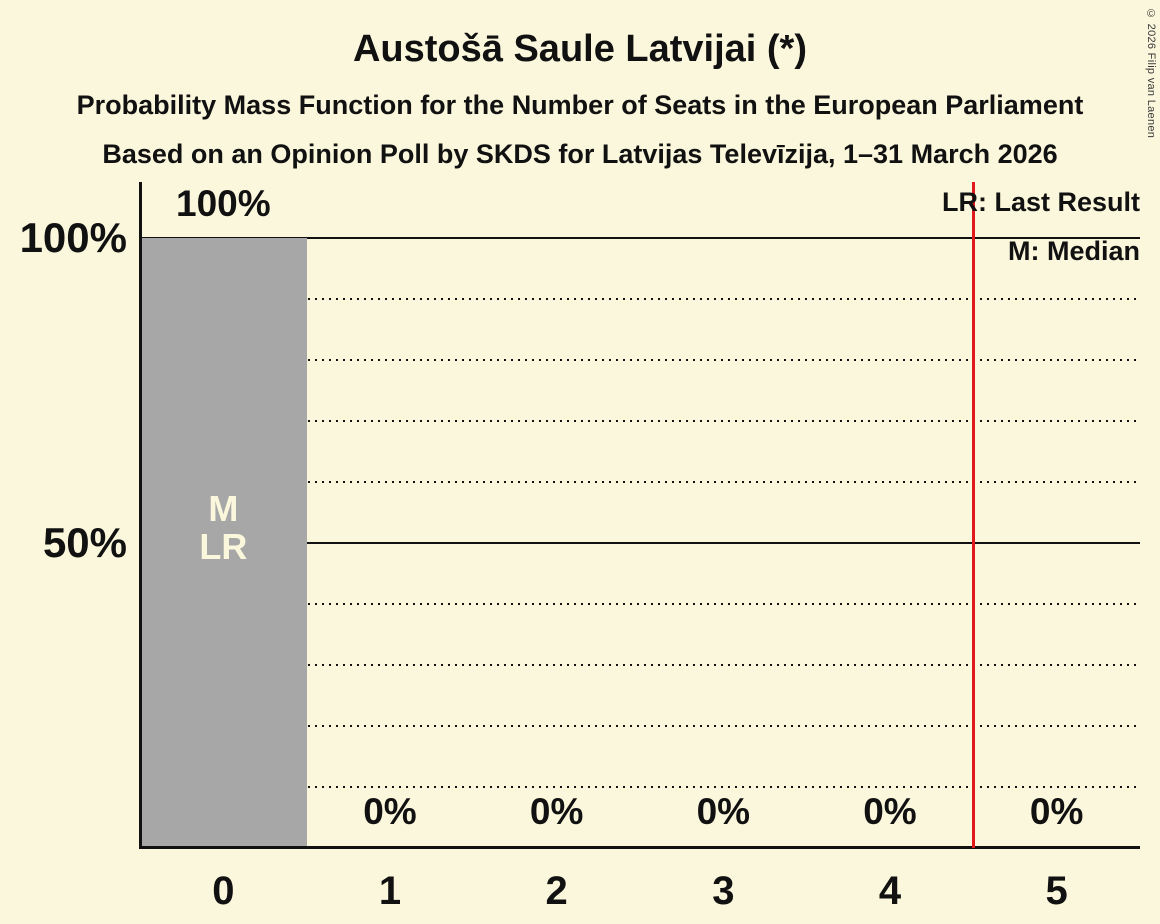 The width and height of the screenshot is (1160, 924). I want to click on value-label-3: 0%, so click(723, 811).